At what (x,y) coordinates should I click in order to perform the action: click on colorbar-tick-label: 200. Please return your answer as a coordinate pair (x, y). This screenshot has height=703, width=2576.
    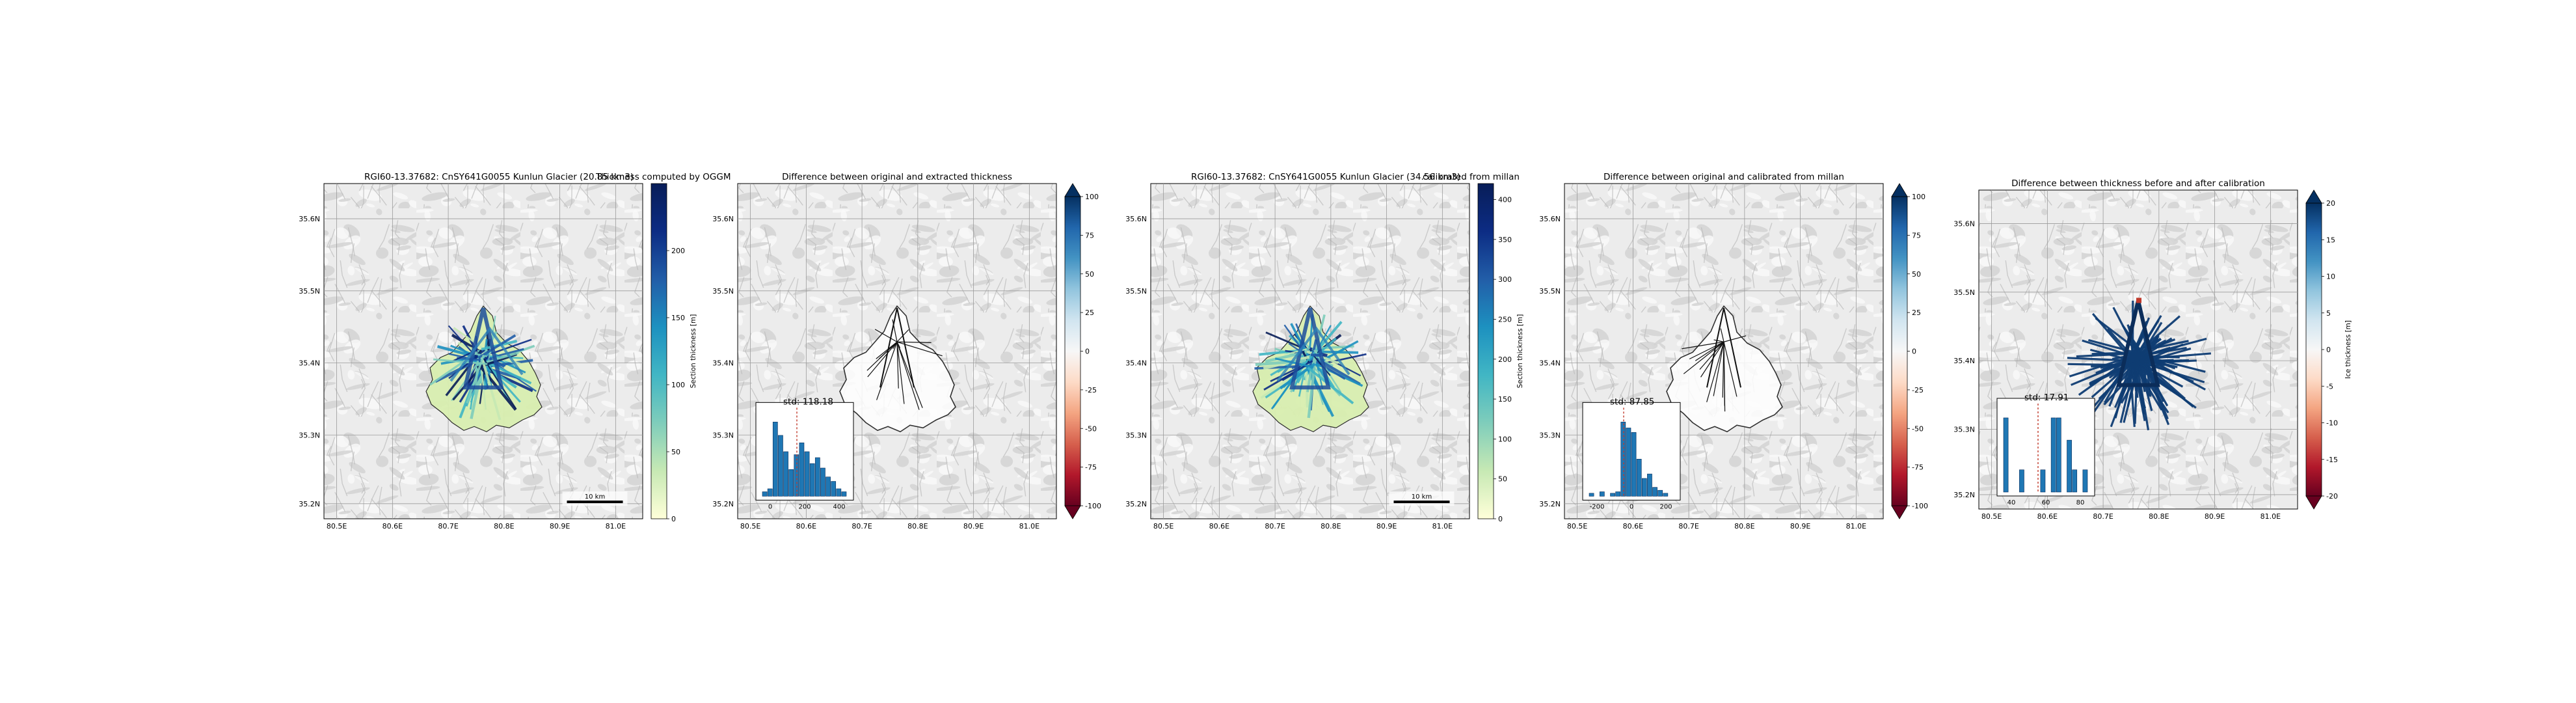
    Looking at the image, I should click on (678, 251).